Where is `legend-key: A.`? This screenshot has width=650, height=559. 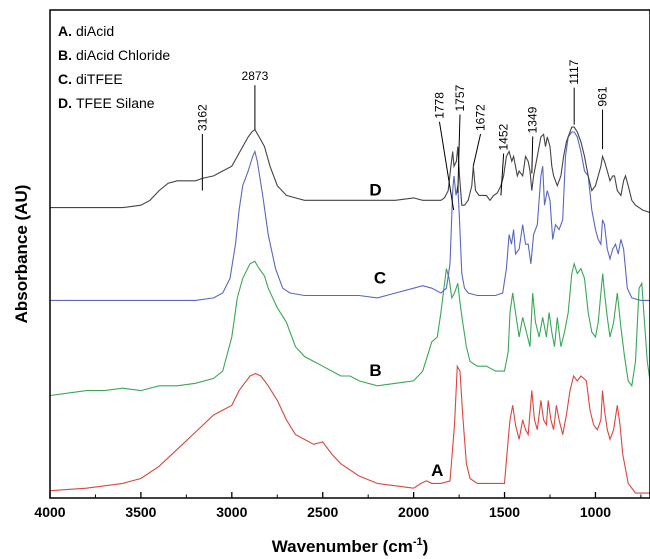 legend-key: A. is located at coordinates (65, 31).